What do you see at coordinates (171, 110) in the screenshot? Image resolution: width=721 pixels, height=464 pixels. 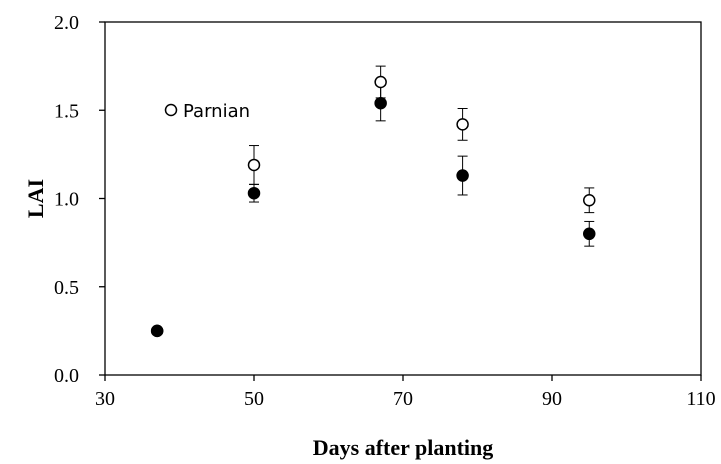 I see `legend-marker-parnian` at bounding box center [171, 110].